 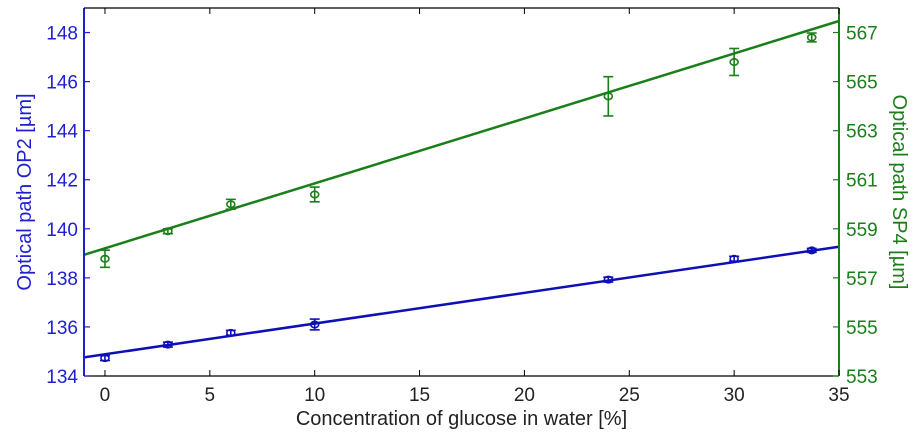 What do you see at coordinates (25, 191) in the screenshot?
I see `left-axis-label: Optical path OP2 [µm]` at bounding box center [25, 191].